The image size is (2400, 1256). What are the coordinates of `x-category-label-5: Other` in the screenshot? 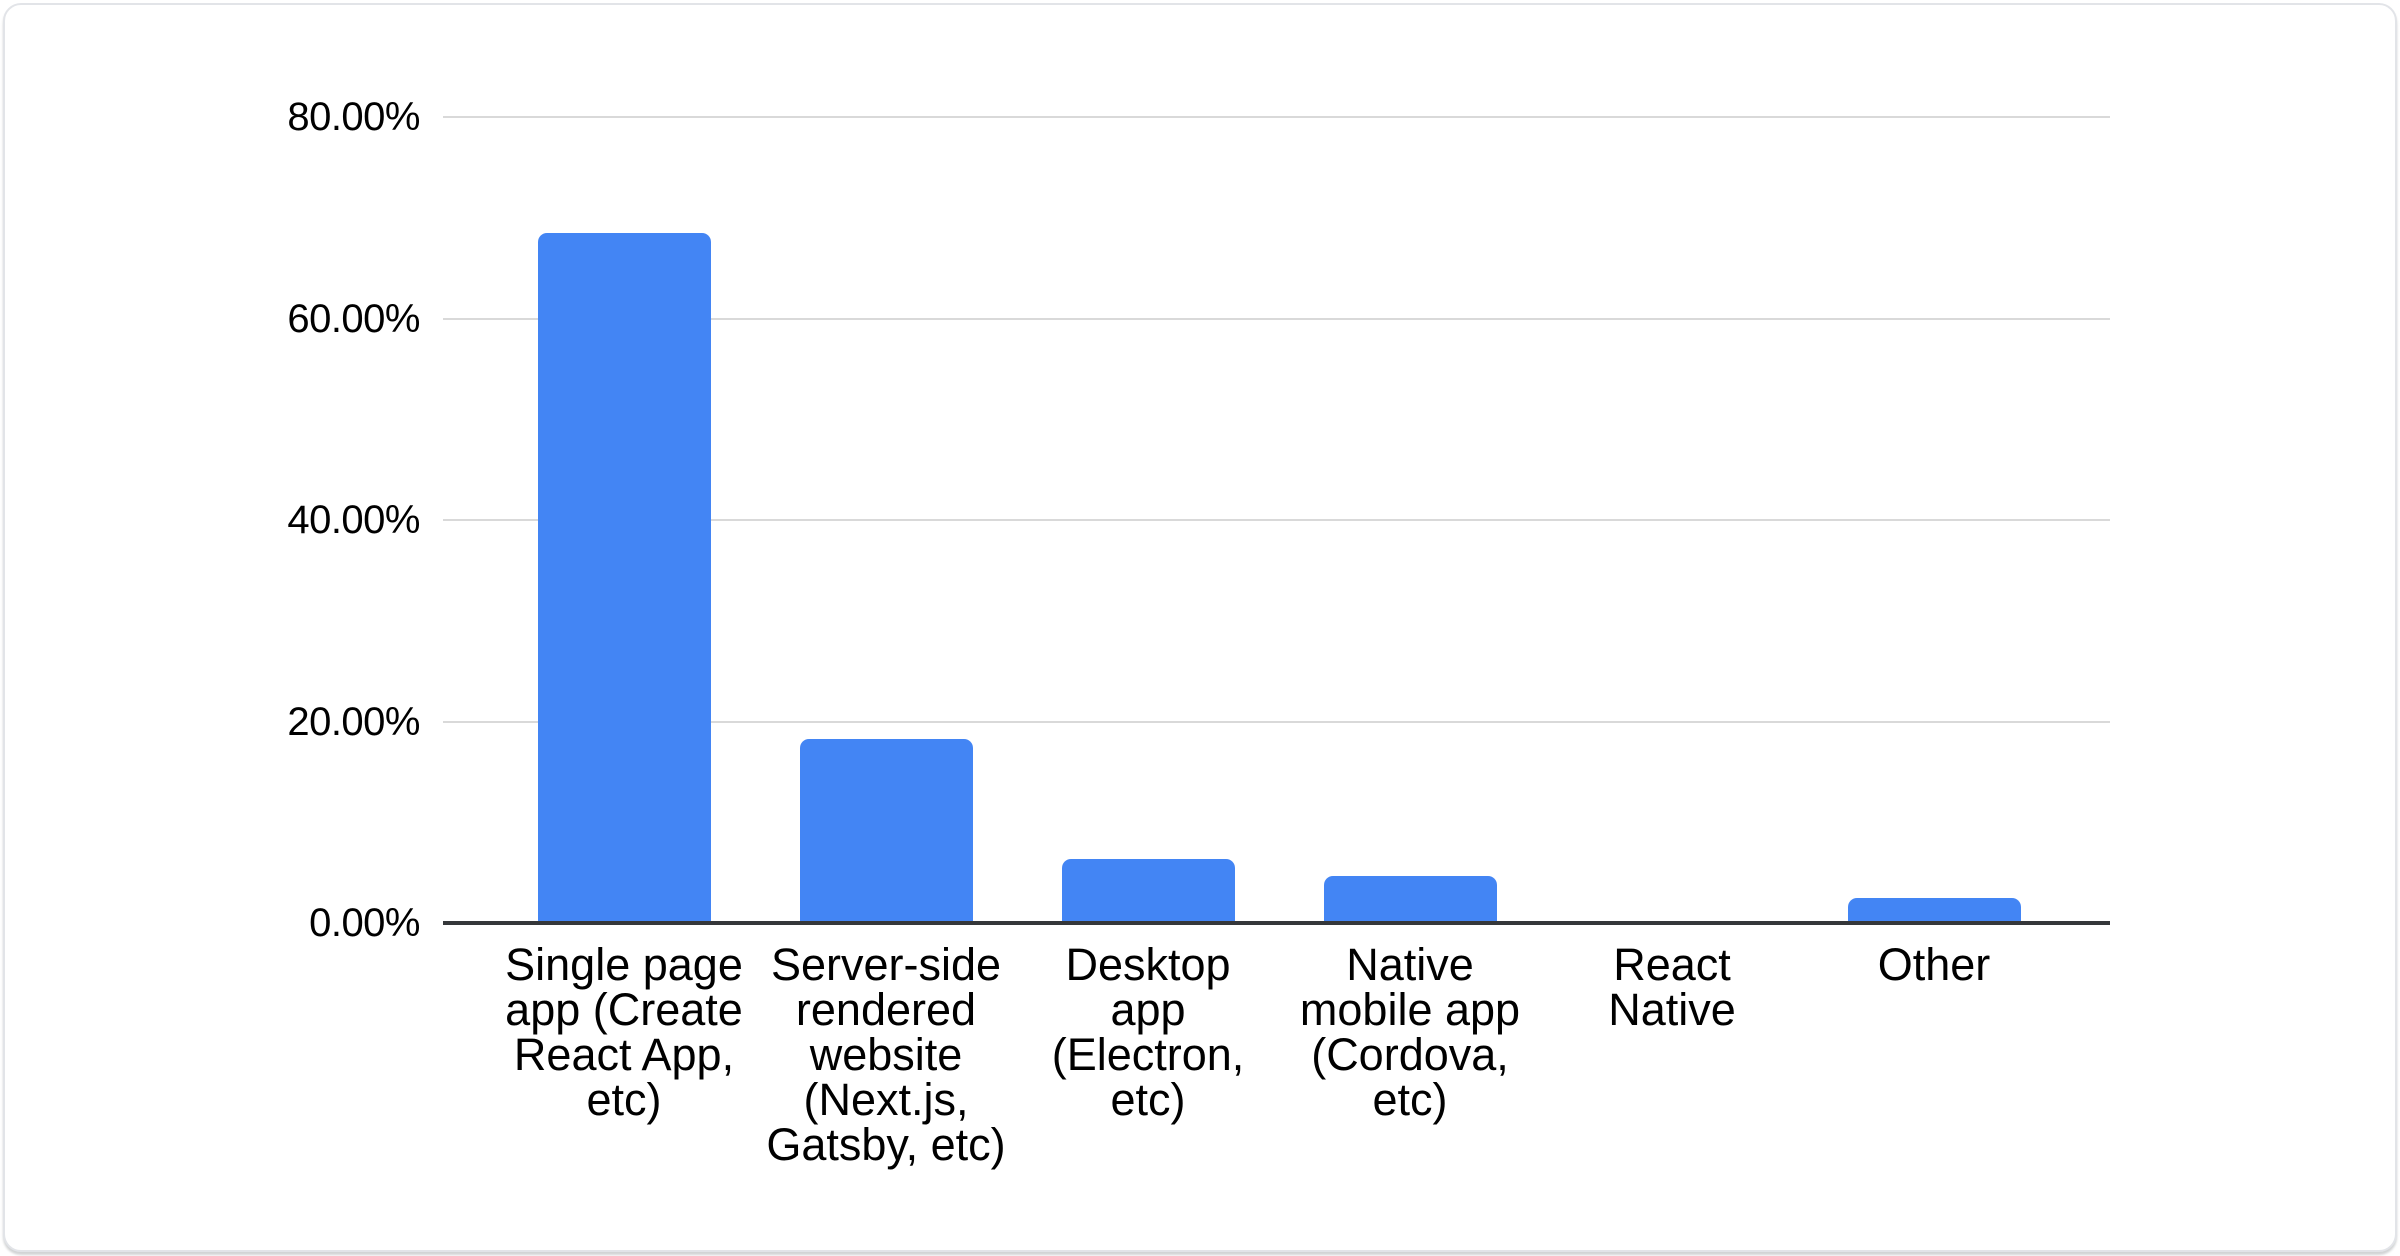 It's located at (1934, 964).